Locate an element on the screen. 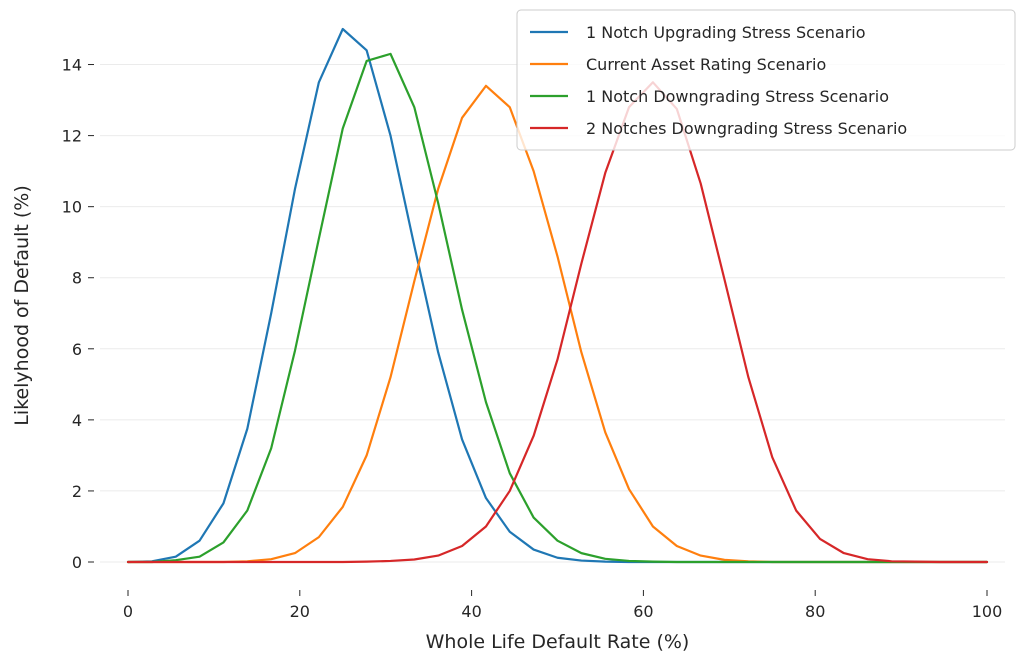 The height and width of the screenshot is (654, 1021). y-tick-label: 10 is located at coordinates (72, 207).